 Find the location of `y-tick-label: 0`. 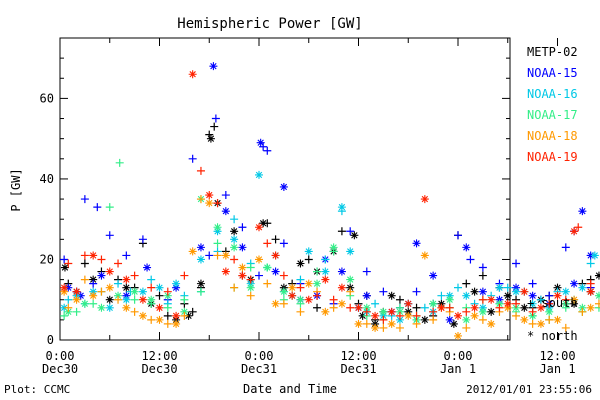

y-tick-label: 0 is located at coordinates (50, 340).